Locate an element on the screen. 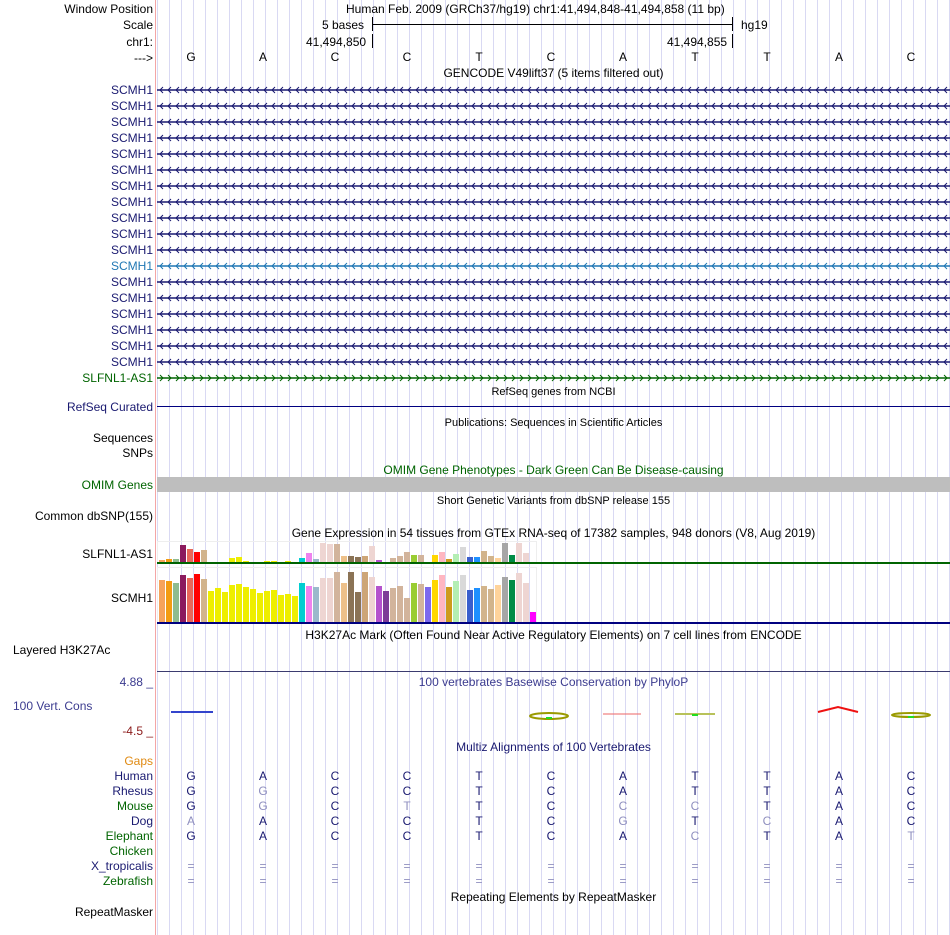 Image resolution: width=950 pixels, height=935 pixels. strand-toggle: ---> is located at coordinates (143, 58).